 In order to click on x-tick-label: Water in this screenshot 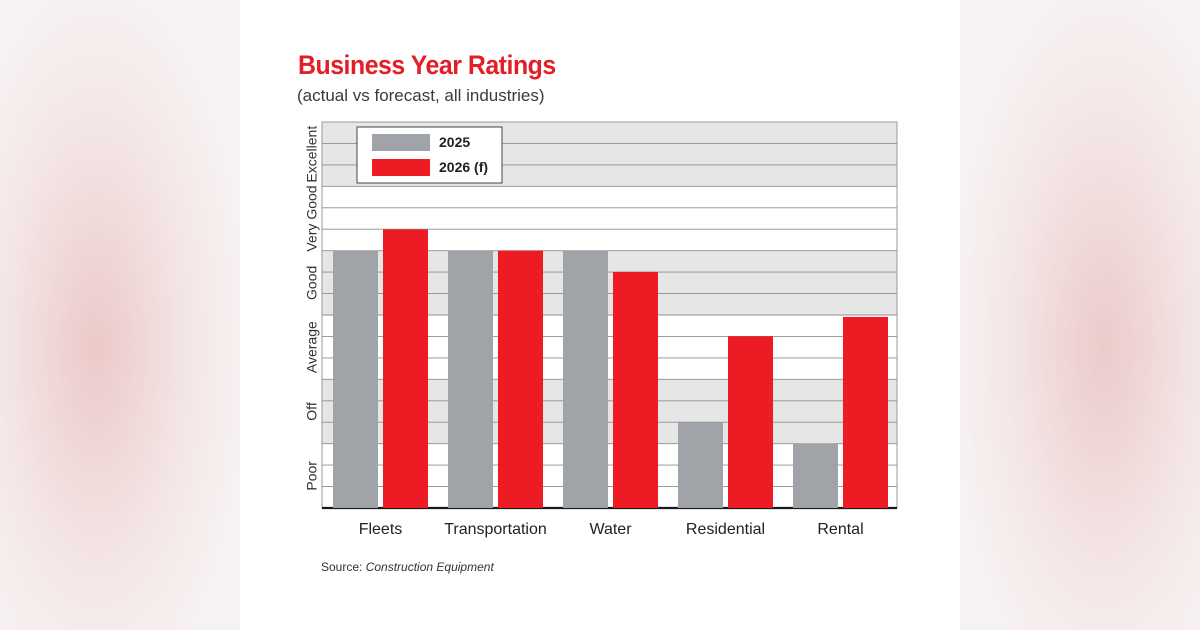, I will do `click(610, 529)`.